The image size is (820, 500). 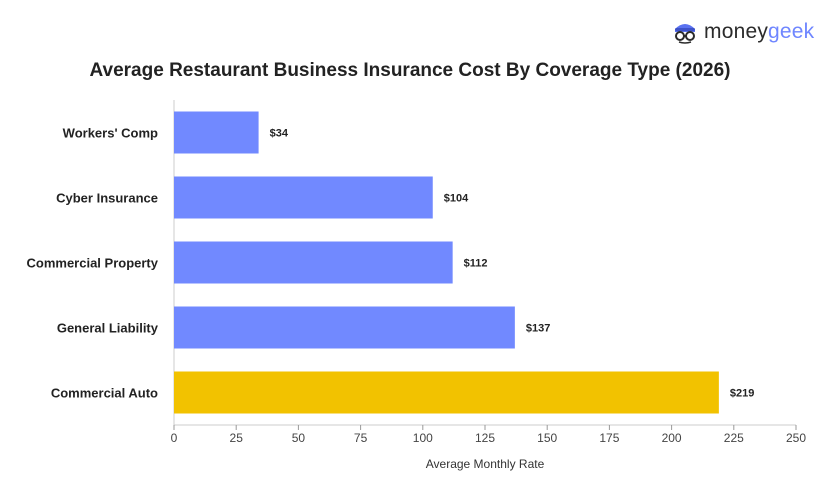 I want to click on logo-wordmark-money: money, so click(x=736, y=31).